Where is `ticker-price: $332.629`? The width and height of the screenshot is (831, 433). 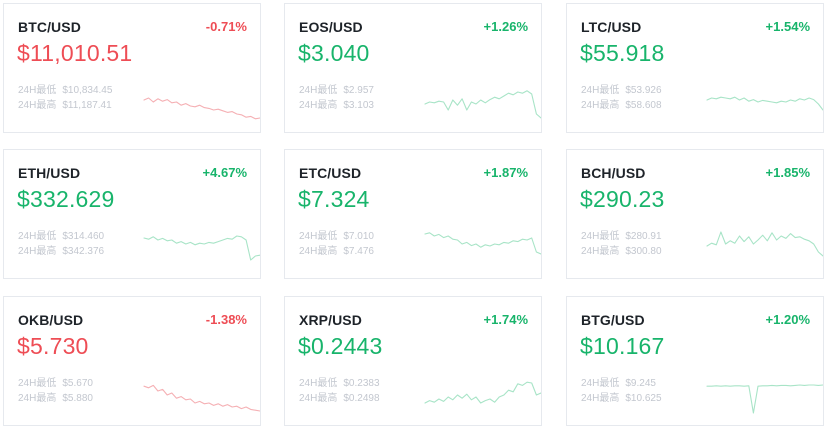 ticker-price: $332.629 is located at coordinates (66, 199).